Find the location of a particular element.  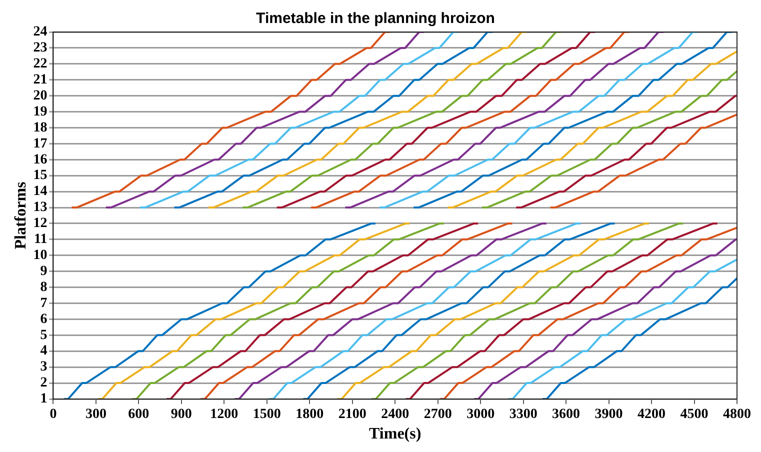

x-tick-label: 2400 is located at coordinates (395, 414).